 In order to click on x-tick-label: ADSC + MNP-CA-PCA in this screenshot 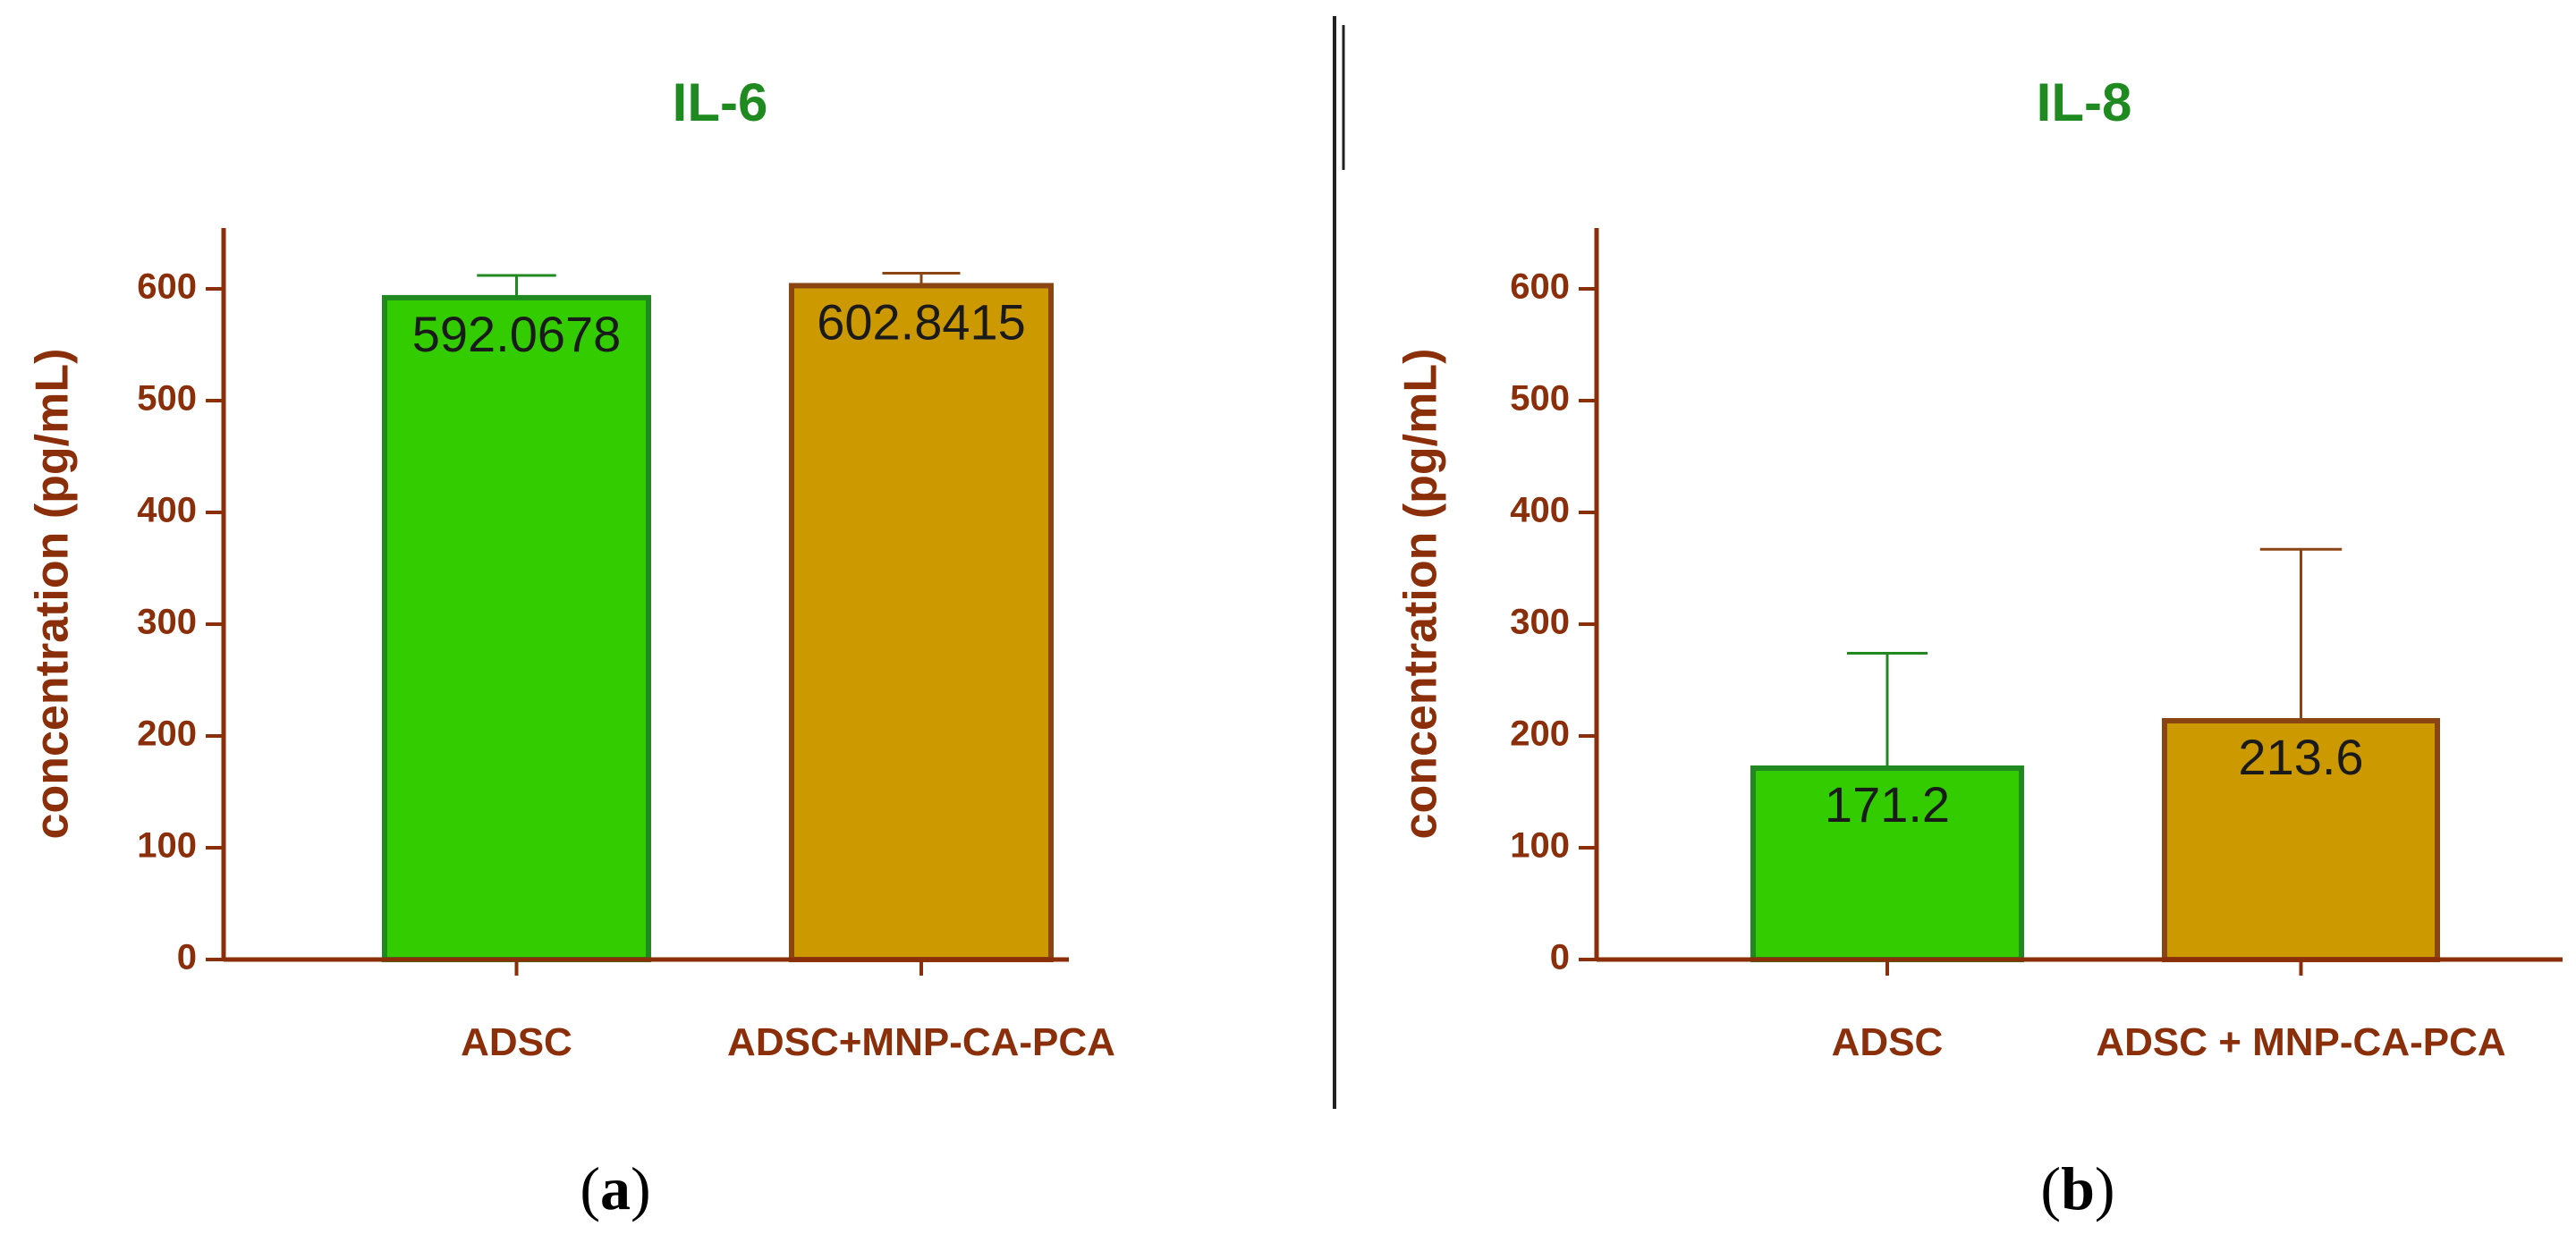, I will do `click(2300, 1042)`.